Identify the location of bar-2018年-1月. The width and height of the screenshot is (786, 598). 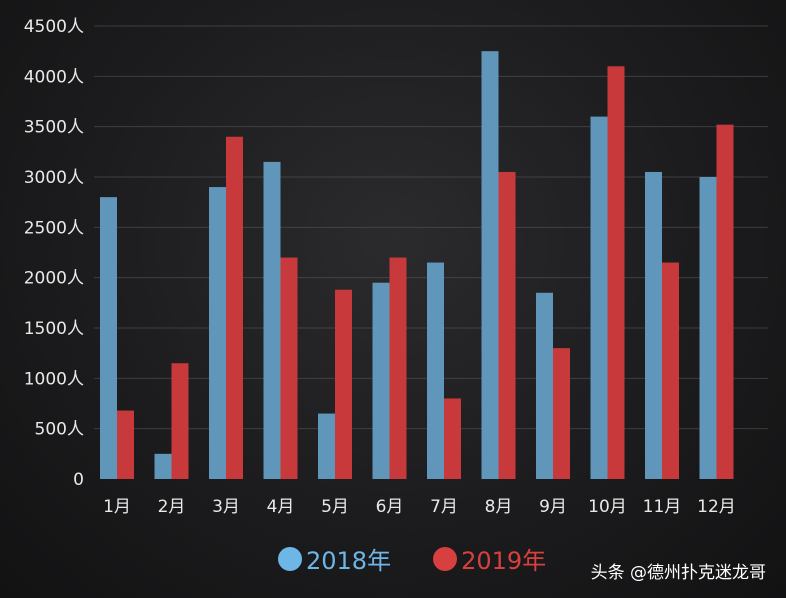
(108, 338).